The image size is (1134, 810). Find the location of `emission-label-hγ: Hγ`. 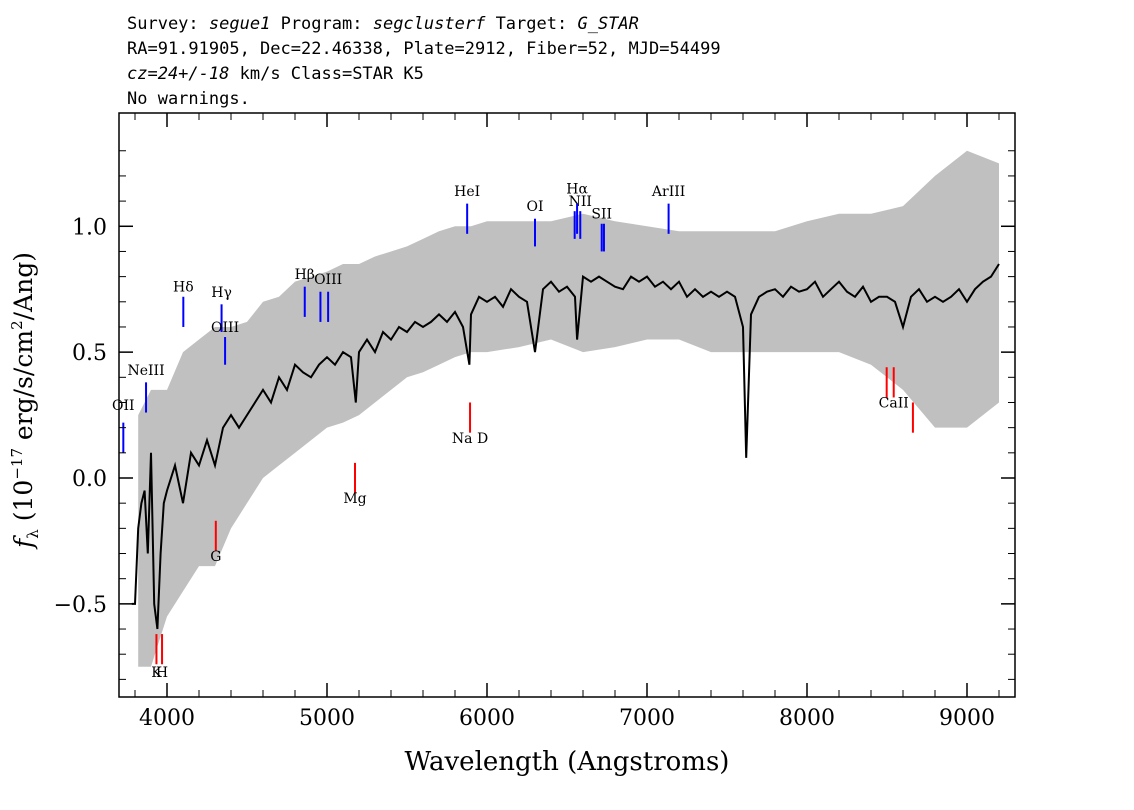

emission-label-hγ: Hγ is located at coordinates (221, 293).